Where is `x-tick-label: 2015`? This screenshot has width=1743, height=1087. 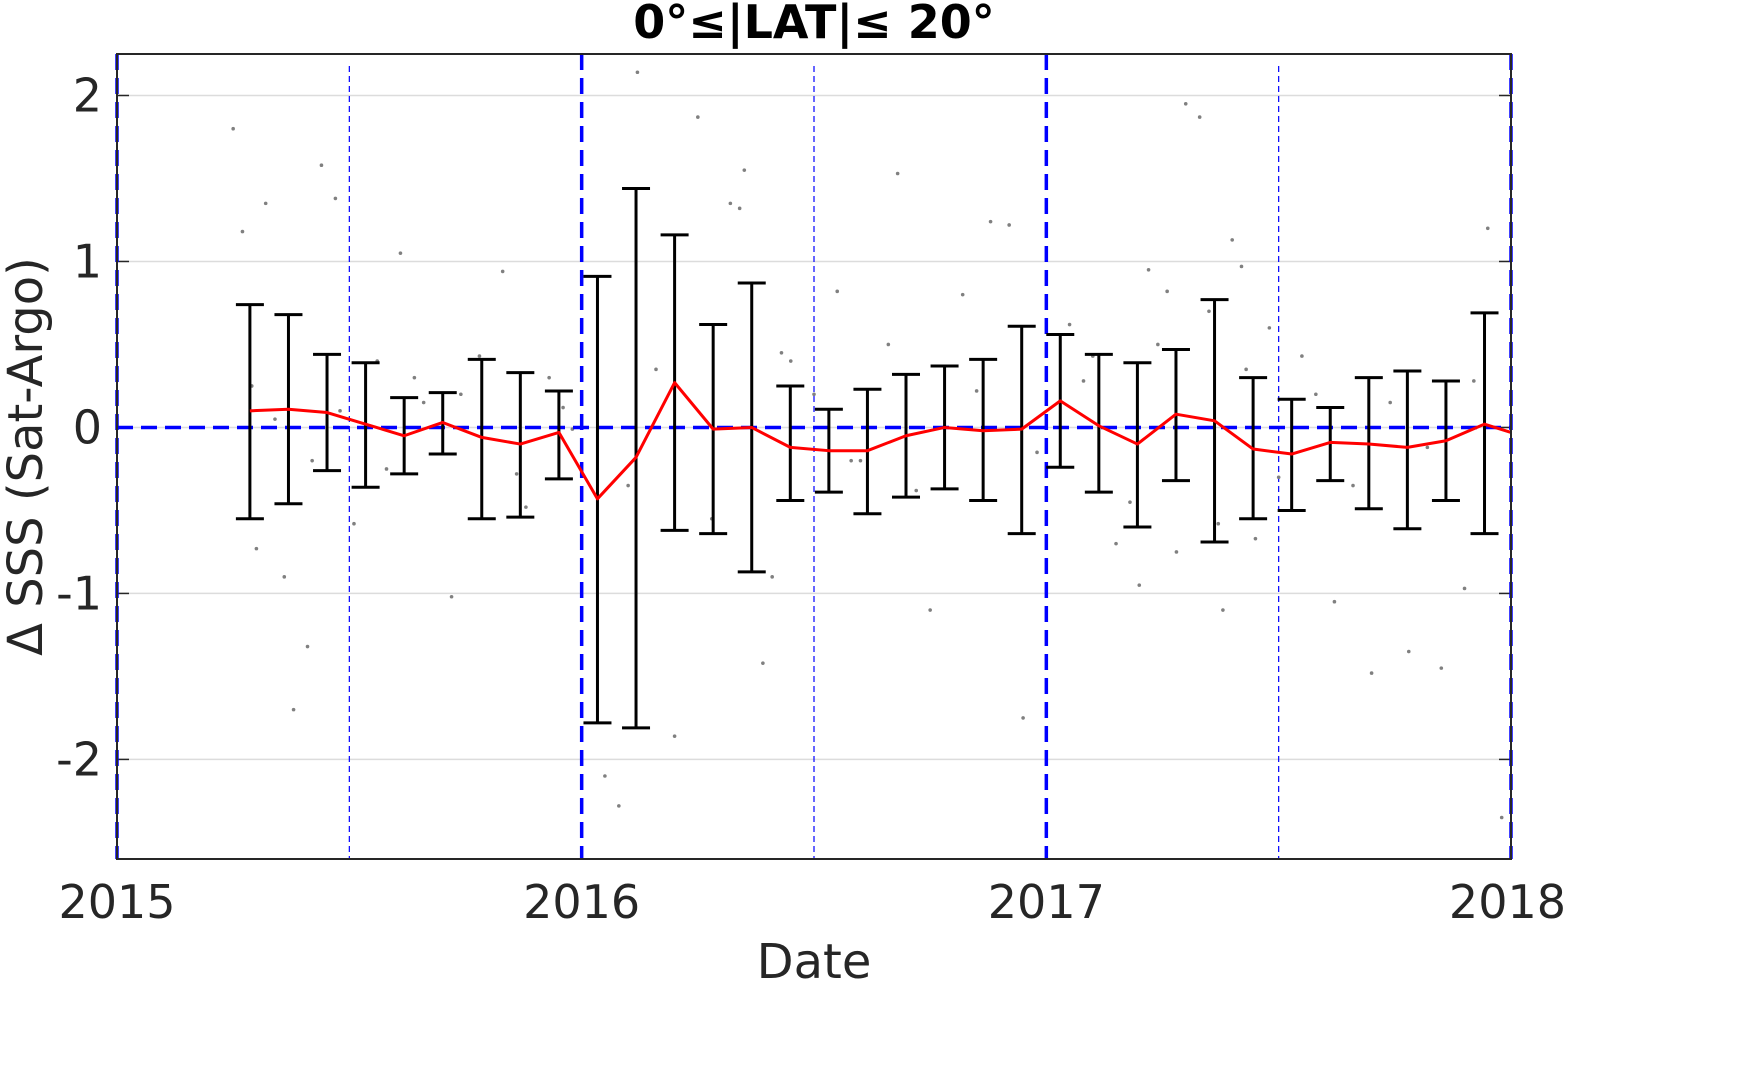
x-tick-label: 2015 is located at coordinates (116, 902).